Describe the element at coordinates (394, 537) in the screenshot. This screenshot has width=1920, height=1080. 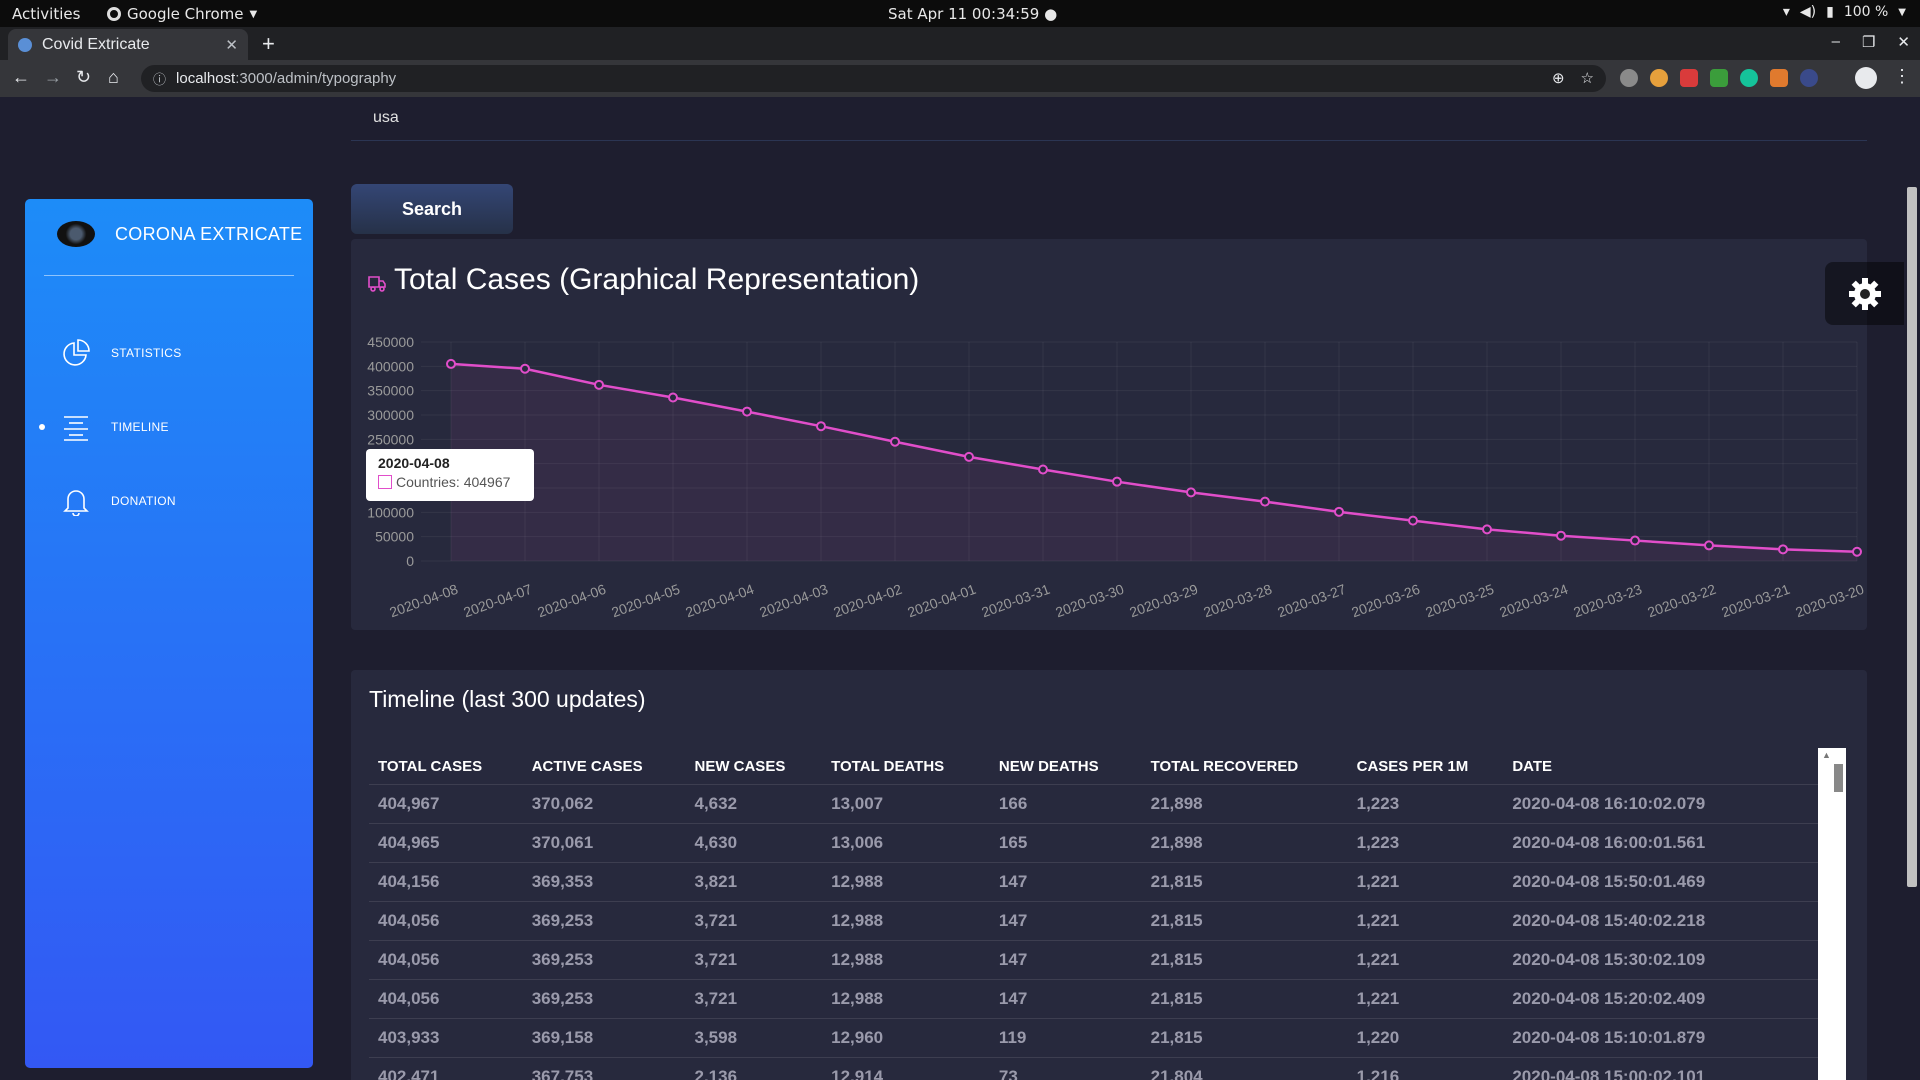
I see `y-tick-label: 50000` at that location.